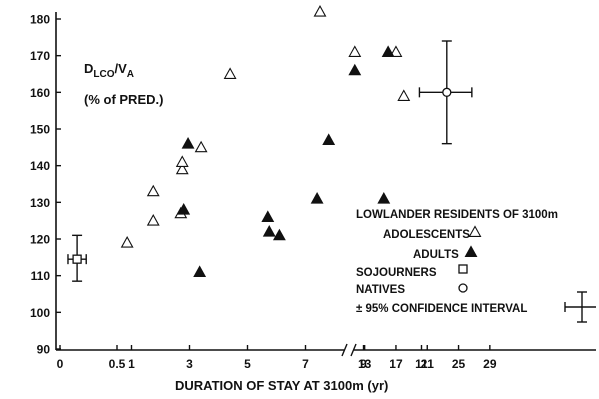 The image size is (599, 399). What do you see at coordinates (77, 259) in the screenshot?
I see `sojourner-point` at bounding box center [77, 259].